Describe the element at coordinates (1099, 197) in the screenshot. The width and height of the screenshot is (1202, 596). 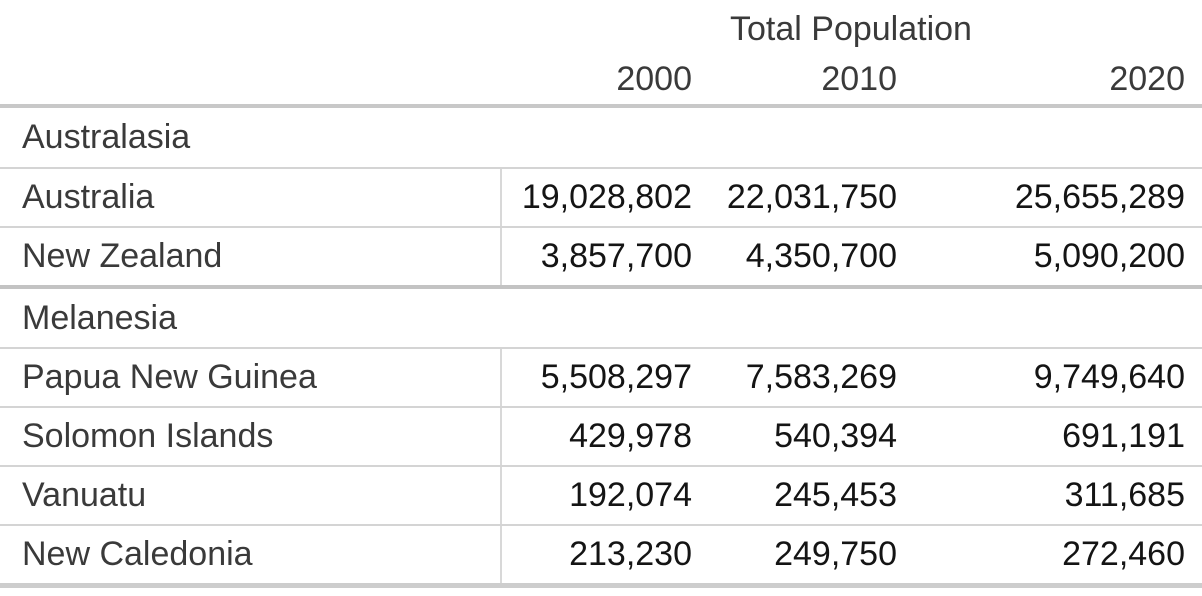
I see `value-2020: 25,655,289` at that location.